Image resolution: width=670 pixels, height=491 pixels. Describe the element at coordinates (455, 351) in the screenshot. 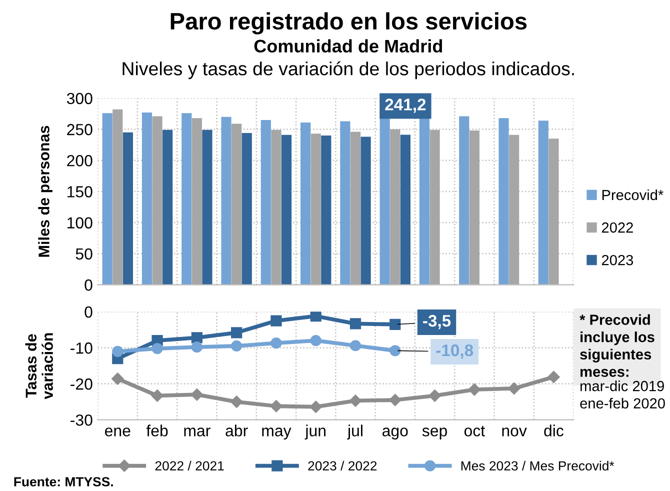

I see `data-label: -10,8` at that location.